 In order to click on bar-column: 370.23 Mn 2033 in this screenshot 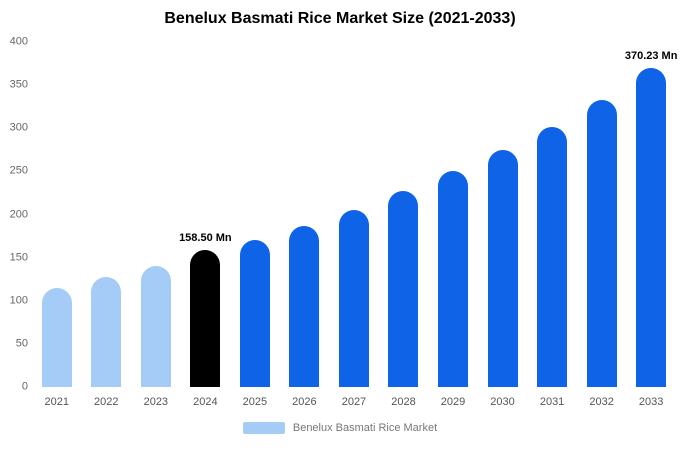, I will do `click(651, 225)`.